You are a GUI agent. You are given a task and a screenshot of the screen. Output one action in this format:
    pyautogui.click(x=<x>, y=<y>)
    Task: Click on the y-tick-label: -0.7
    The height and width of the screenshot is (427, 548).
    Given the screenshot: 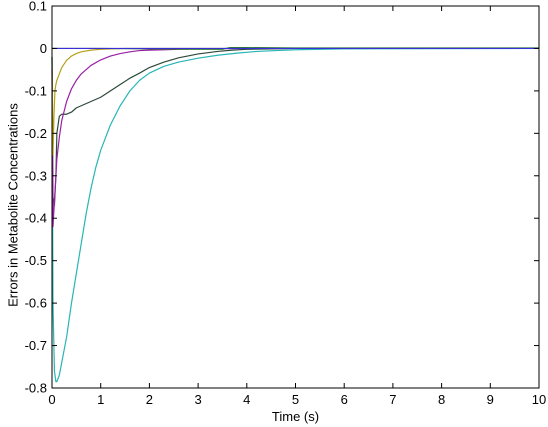 What is the action you would take?
    pyautogui.click(x=36, y=345)
    